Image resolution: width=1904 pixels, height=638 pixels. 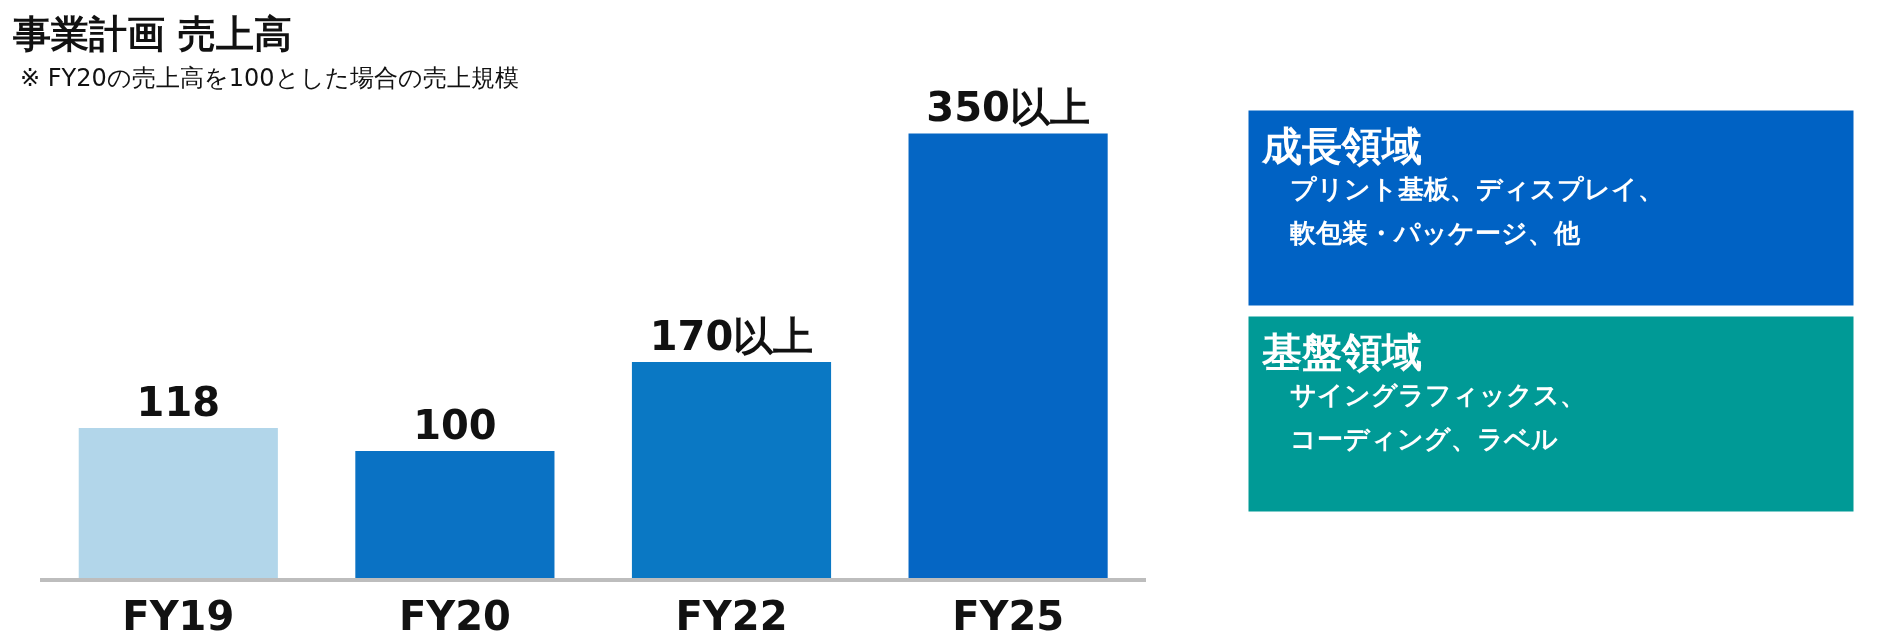 I want to click on data-label: 350以上, so click(x=1008, y=107).